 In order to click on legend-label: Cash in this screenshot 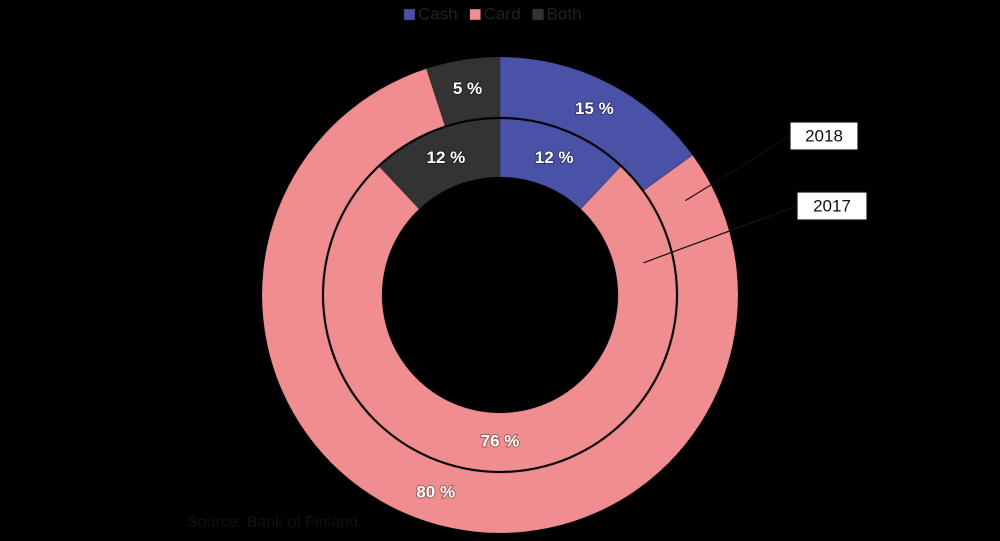, I will do `click(438, 13)`.